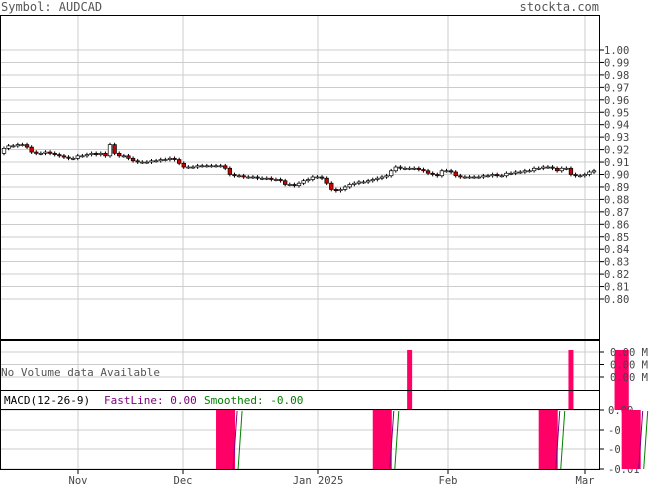 This screenshot has width=655, height=486. Describe the element at coordinates (332, 477) in the screenshot. I see `x-axis: Nov Dec Jan 2025 Feb Mar` at that location.